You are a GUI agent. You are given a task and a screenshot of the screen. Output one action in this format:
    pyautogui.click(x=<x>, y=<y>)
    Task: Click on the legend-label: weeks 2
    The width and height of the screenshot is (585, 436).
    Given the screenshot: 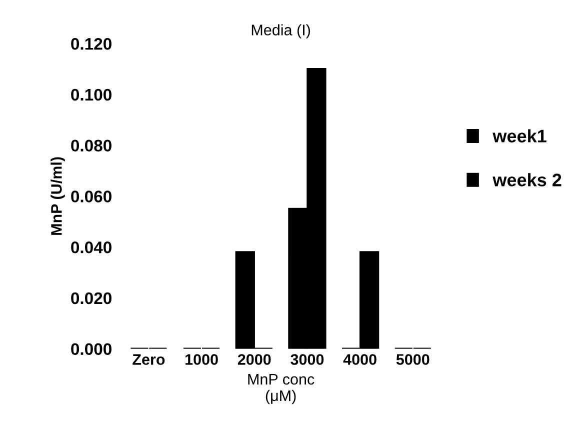 What is the action you would take?
    pyautogui.click(x=527, y=179)
    